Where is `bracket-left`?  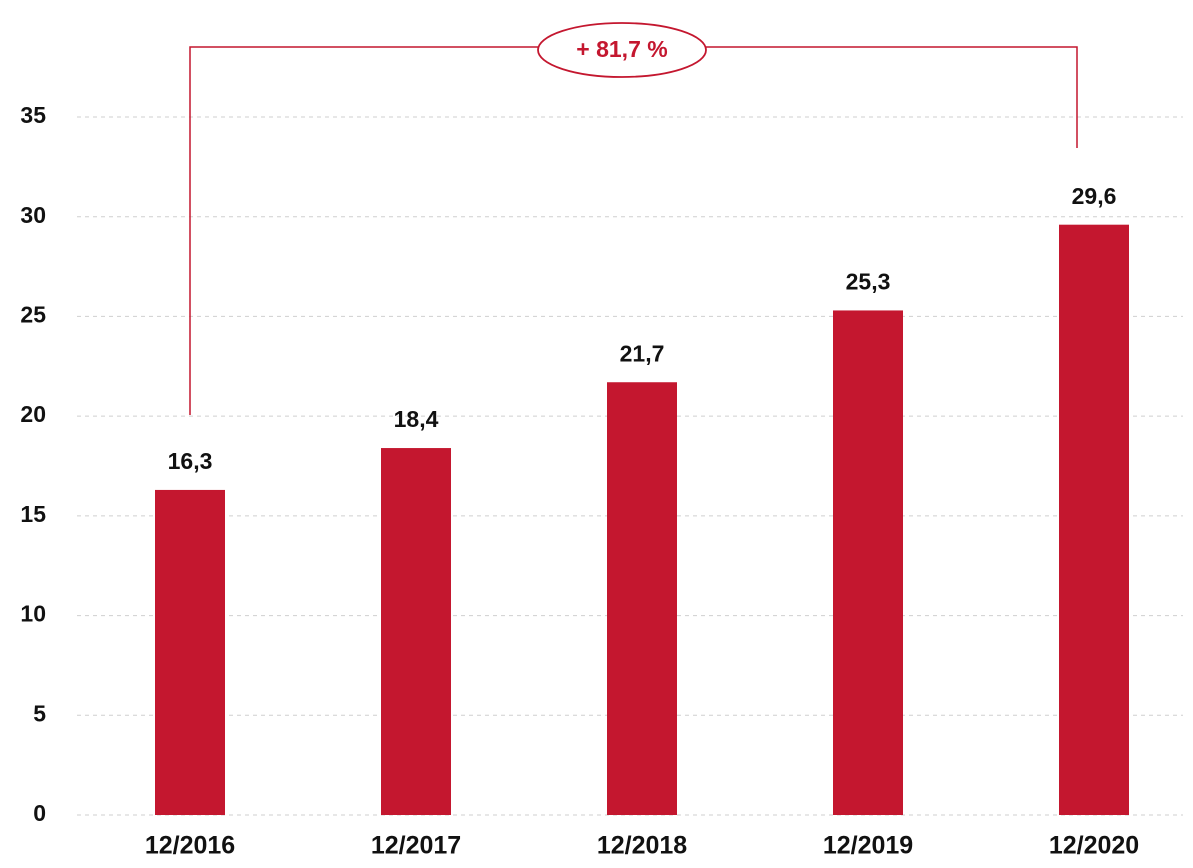 bracket-left is located at coordinates (363, 230).